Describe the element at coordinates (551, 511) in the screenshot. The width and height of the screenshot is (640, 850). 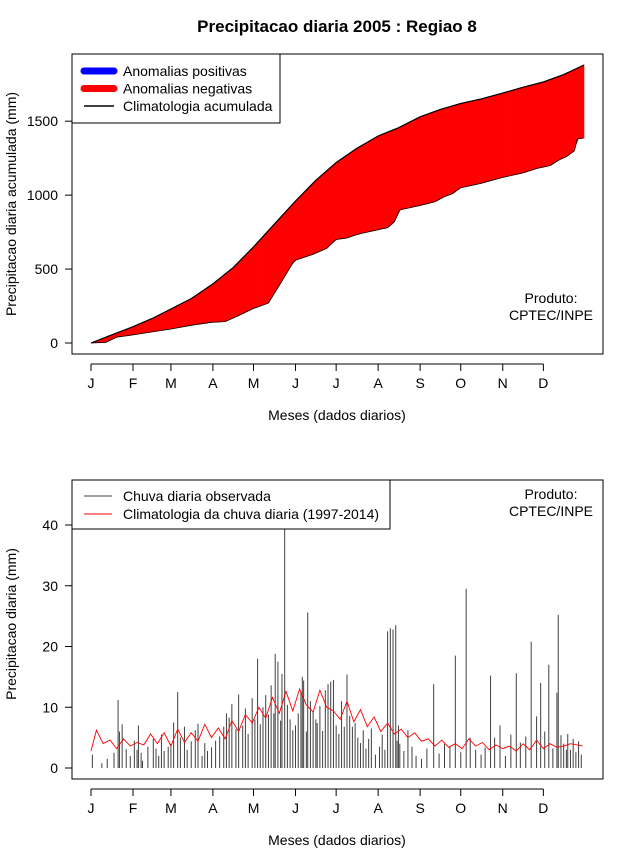
I see `credit-source: CPTEC/INPE` at that location.